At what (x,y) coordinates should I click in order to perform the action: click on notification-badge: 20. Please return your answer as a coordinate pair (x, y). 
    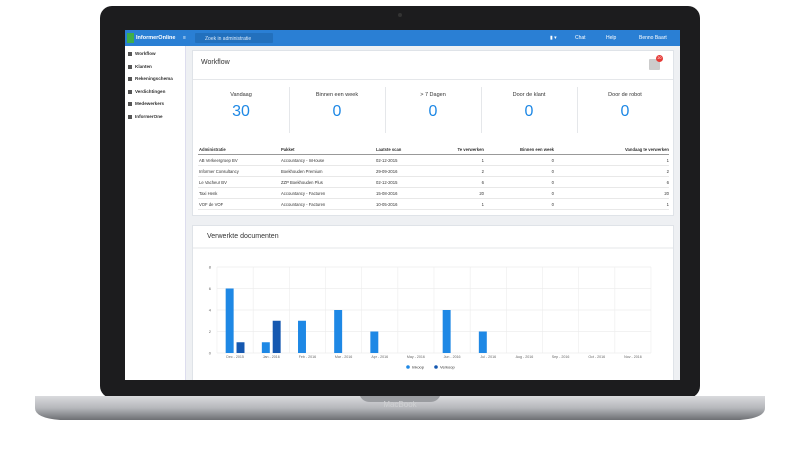
    Looking at the image, I should click on (659, 58).